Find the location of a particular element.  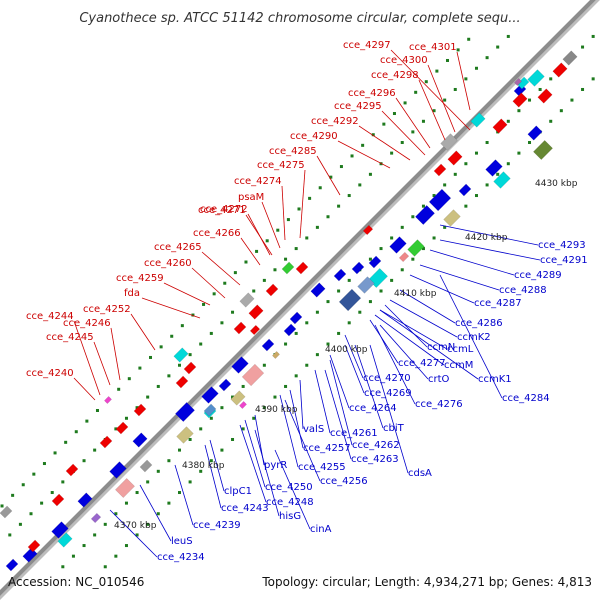

reverse-gene-label: cce_4256 is located at coordinates (344, 481).